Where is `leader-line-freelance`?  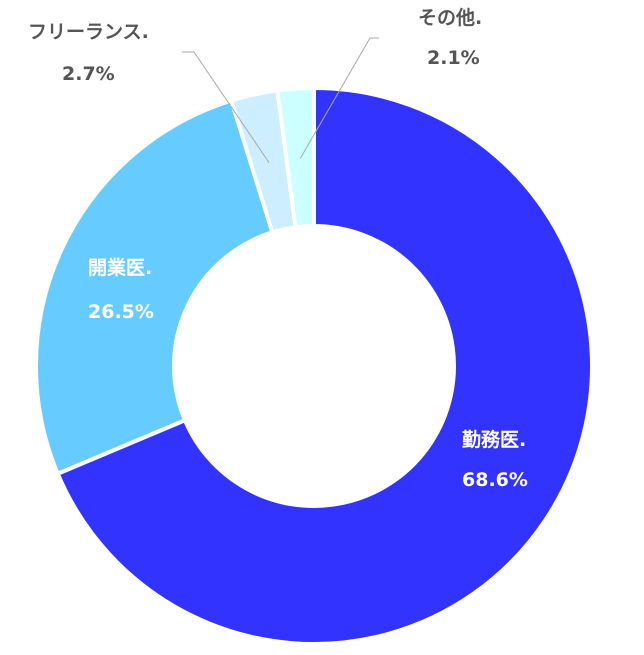
leader-line-freelance is located at coordinates (226, 107).